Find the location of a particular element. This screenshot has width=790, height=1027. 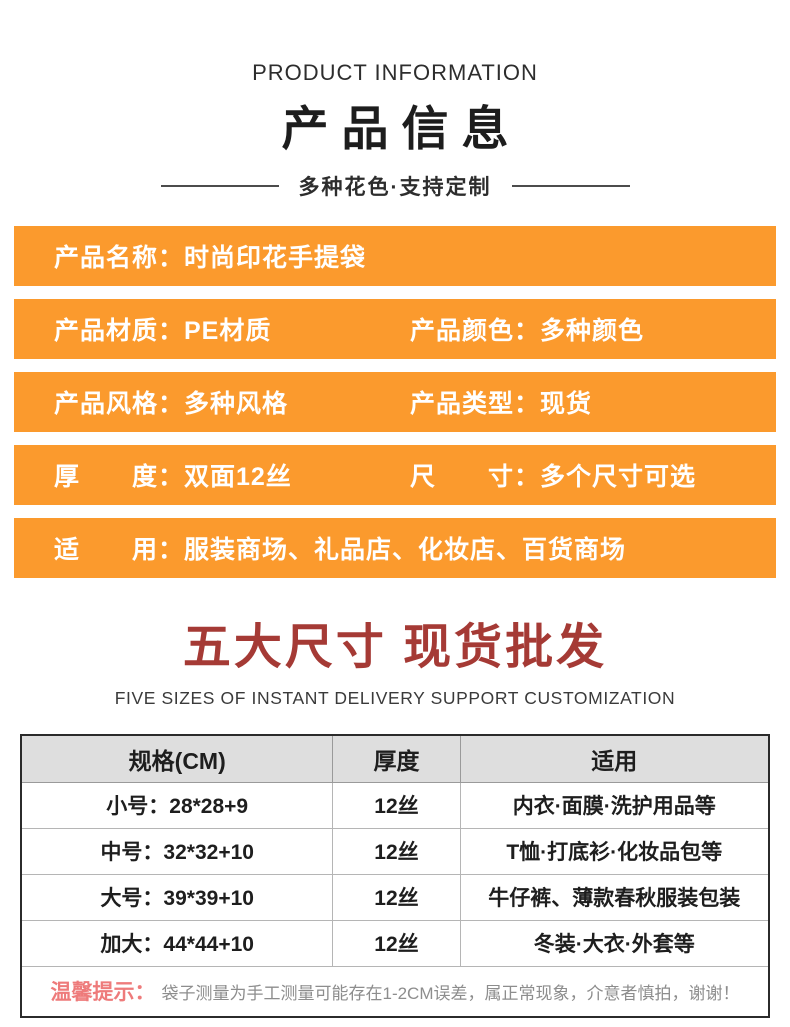

table-row: 大号：39*39+10 12丝 牛仔裤、薄款春秋服装包装 is located at coordinates (395, 897).